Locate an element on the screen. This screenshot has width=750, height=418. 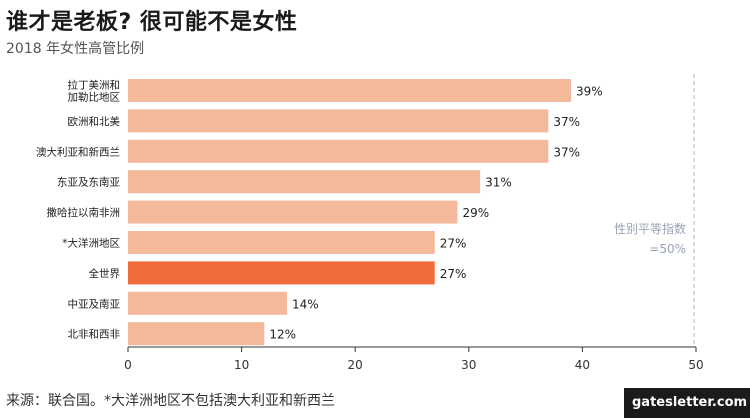
category-label: 东亚及东南亚 is located at coordinates (88, 182).